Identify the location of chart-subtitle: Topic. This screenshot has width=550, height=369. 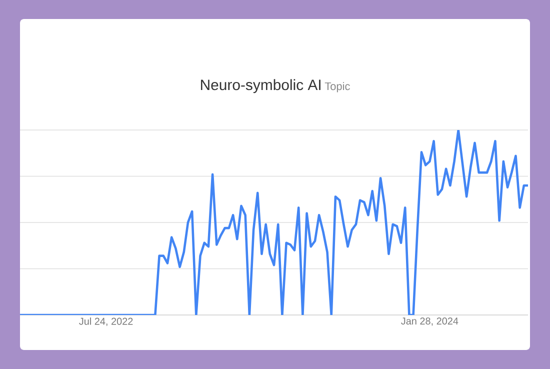
(337, 87).